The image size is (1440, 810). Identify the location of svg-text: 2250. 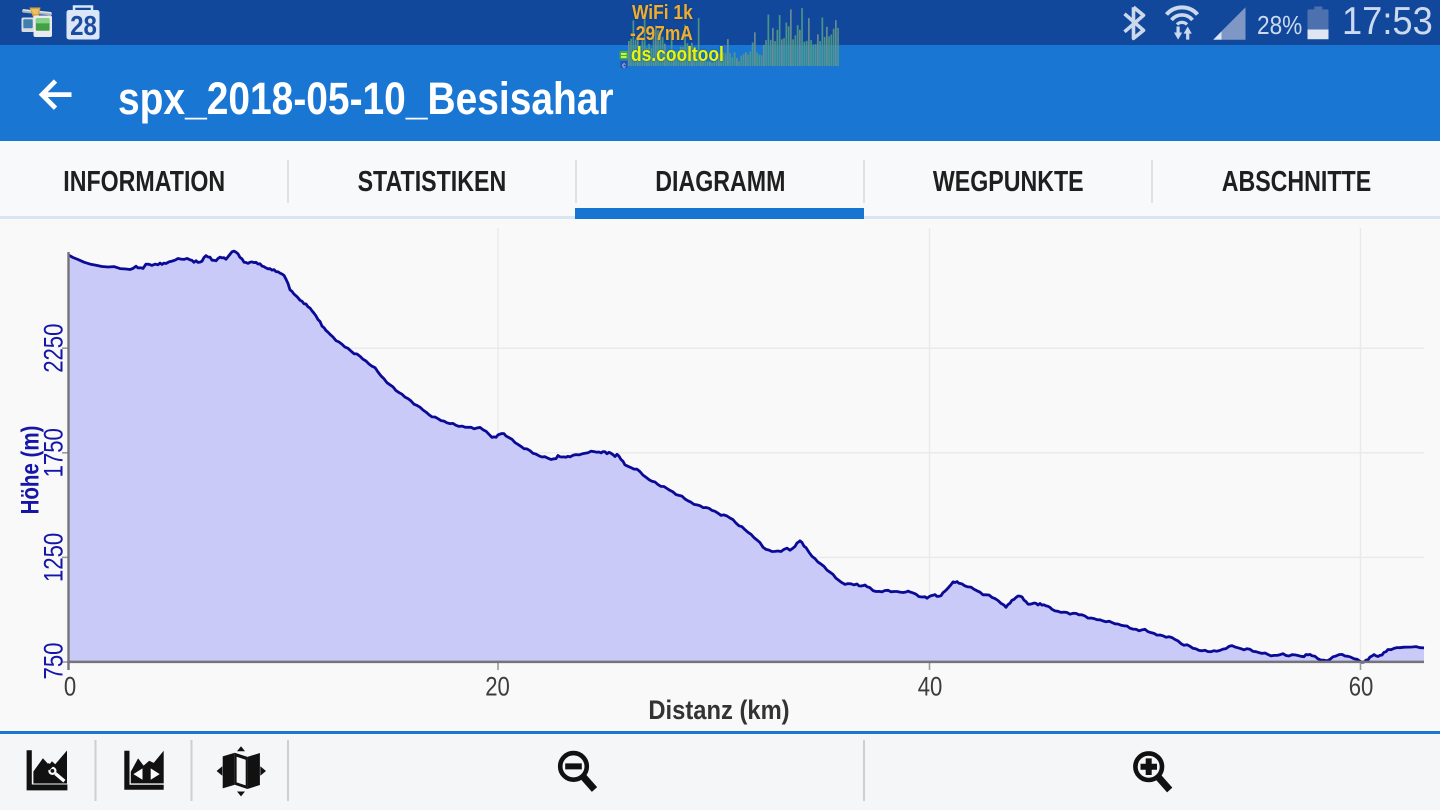
(55, 348).